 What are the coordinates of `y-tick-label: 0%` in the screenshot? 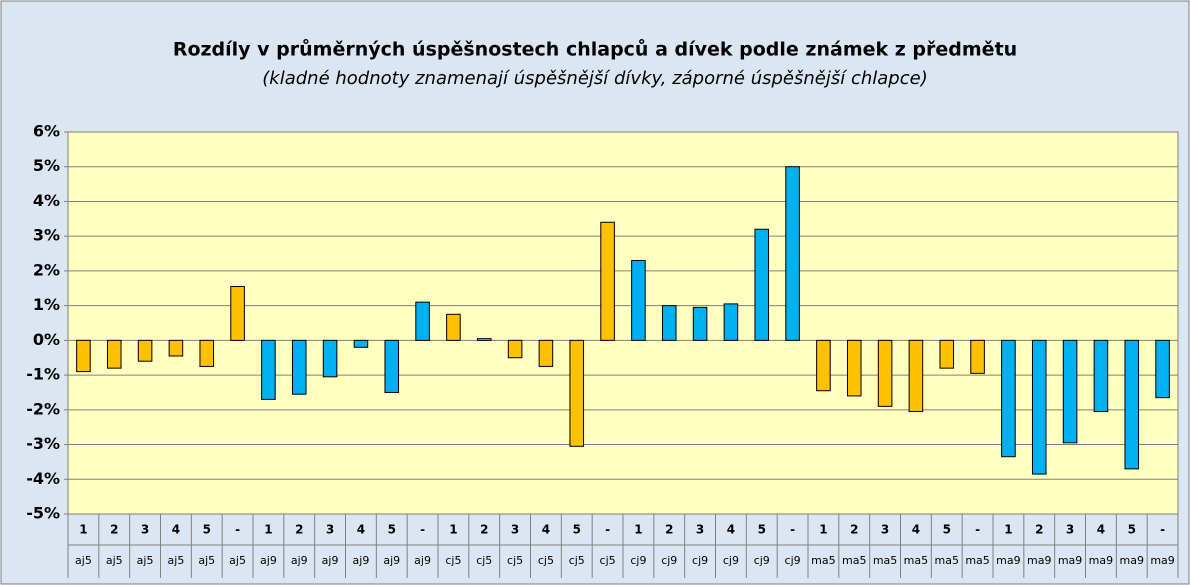 It's located at (46, 339).